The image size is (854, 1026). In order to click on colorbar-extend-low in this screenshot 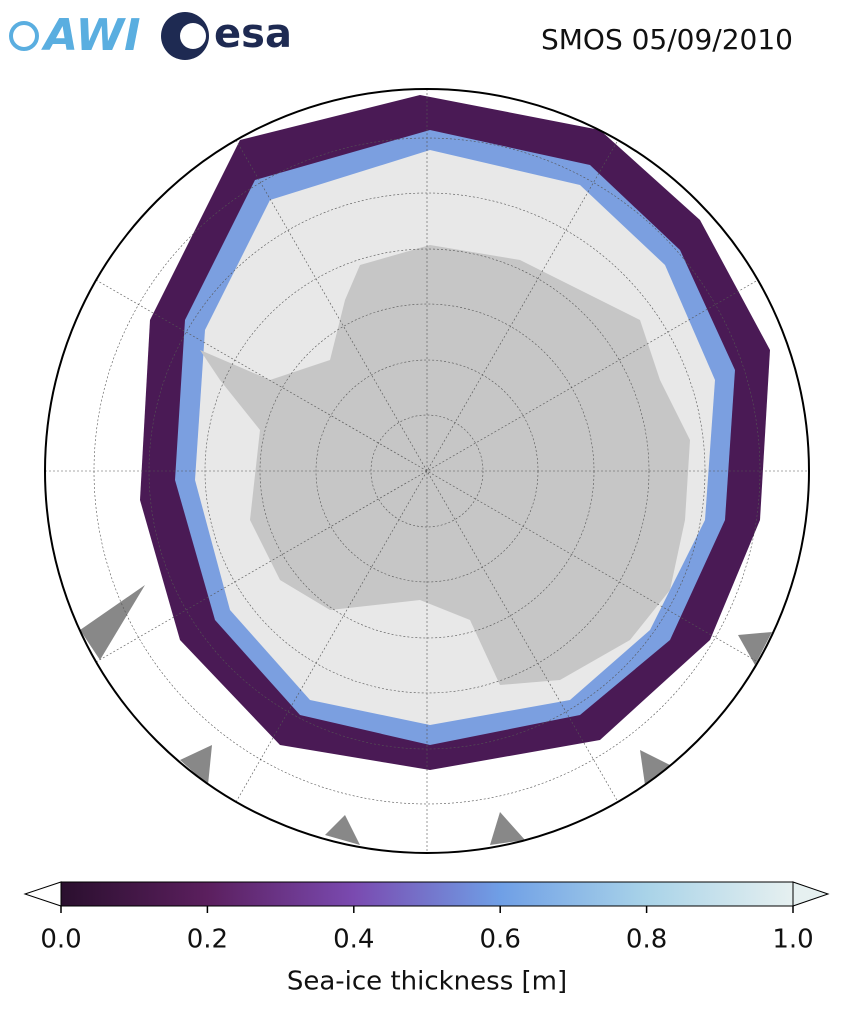, I will do `click(42, 894)`.